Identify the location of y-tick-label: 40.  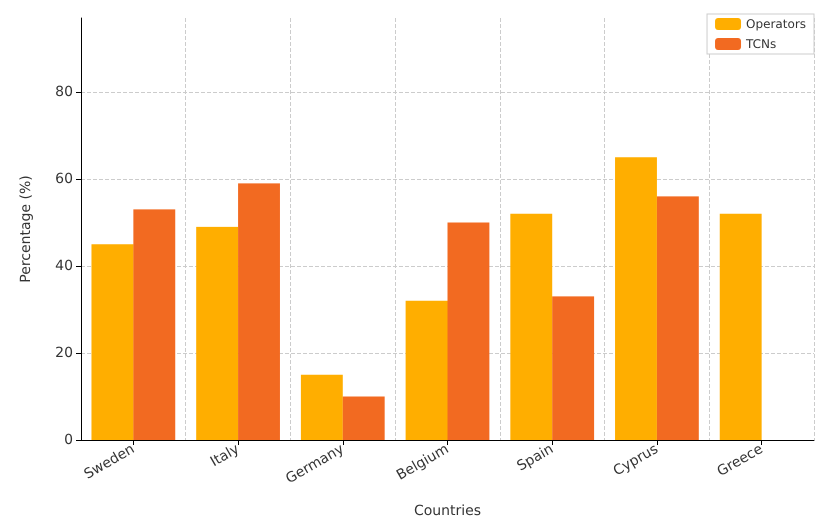
(64, 266).